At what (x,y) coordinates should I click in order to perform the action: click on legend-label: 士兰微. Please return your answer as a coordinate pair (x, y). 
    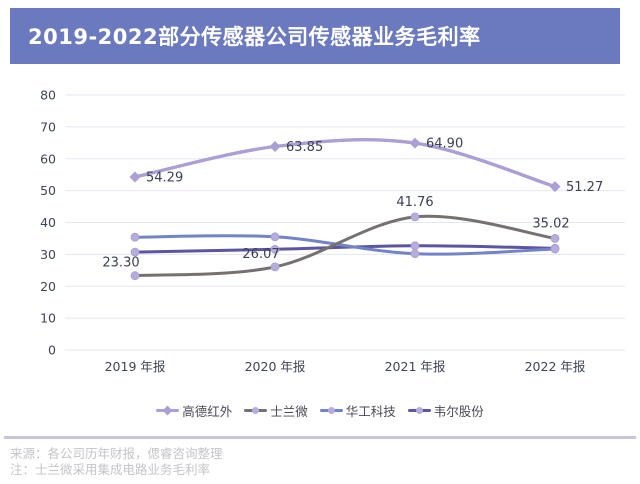
    Looking at the image, I should click on (289, 411).